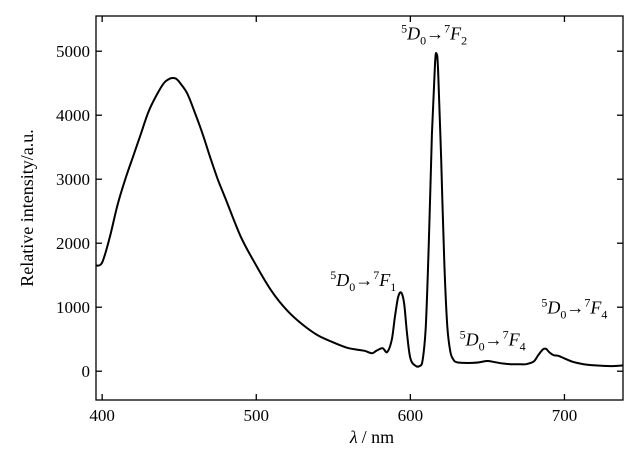 Image resolution: width=643 pixels, height=453 pixels. I want to click on y-tick-label: 0, so click(86, 371).